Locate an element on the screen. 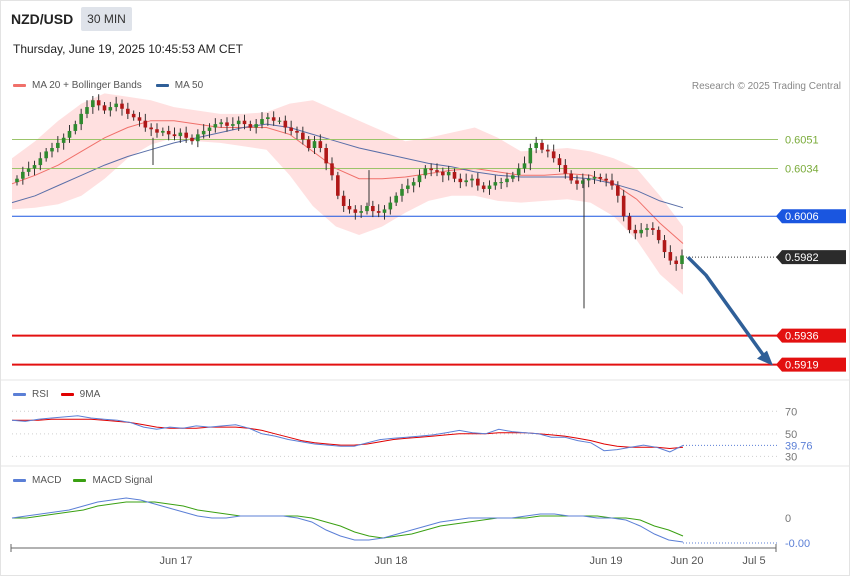 This screenshot has width=850, height=576. level-0-6006-label: 0.6006 is located at coordinates (802, 217).